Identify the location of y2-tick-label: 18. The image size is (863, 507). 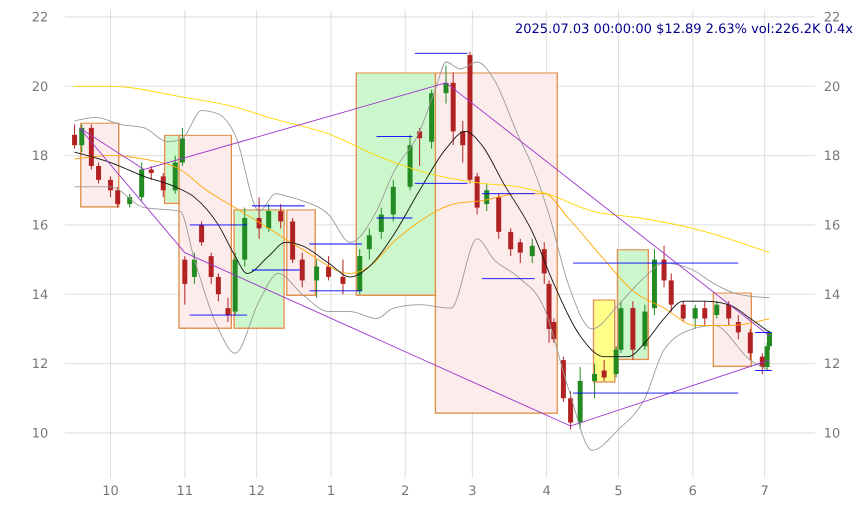
(832, 156).